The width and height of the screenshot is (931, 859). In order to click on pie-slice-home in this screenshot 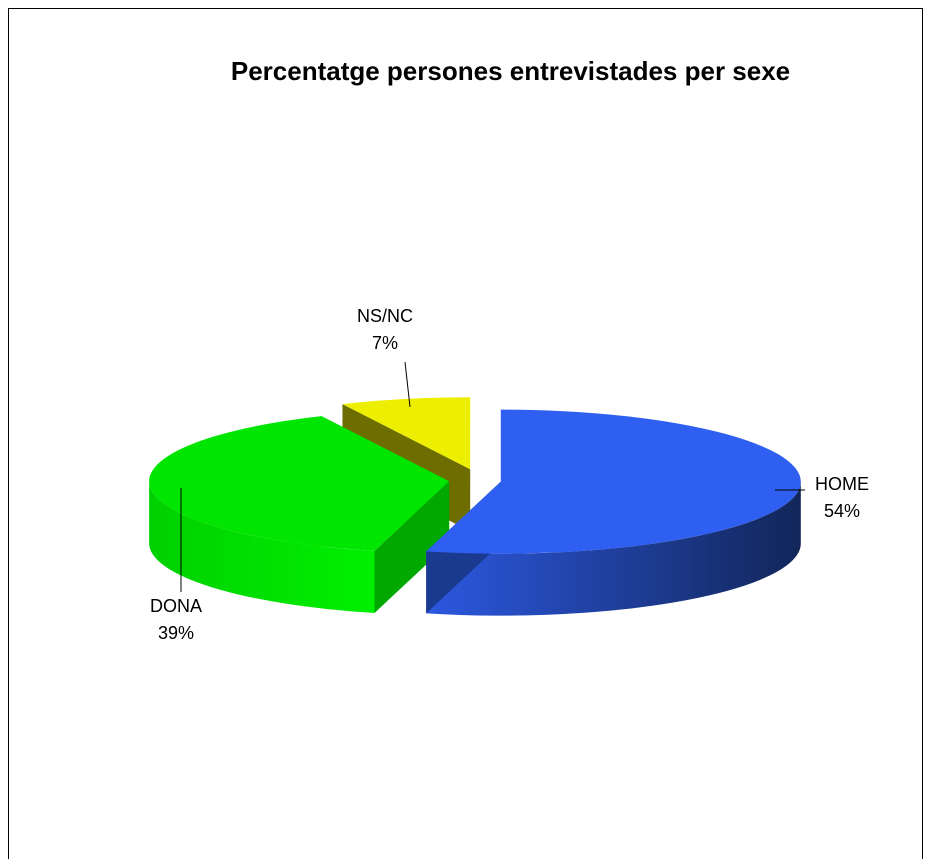, I will do `click(613, 512)`.